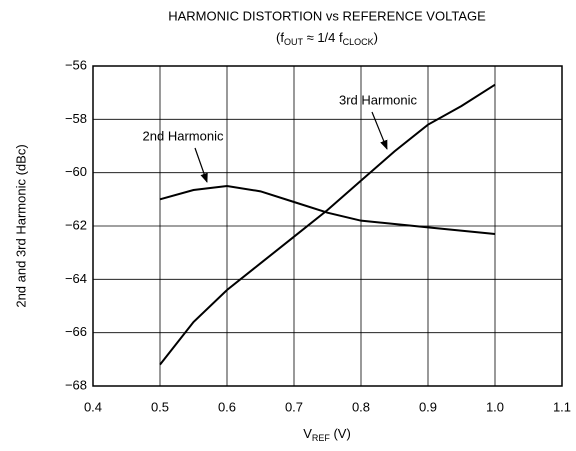 Image resolution: width=576 pixels, height=451 pixels. Describe the element at coordinates (327, 38) in the screenshot. I see `chart-subtitle: (fOUT ≈ 1/4 fCLOCK)` at that location.